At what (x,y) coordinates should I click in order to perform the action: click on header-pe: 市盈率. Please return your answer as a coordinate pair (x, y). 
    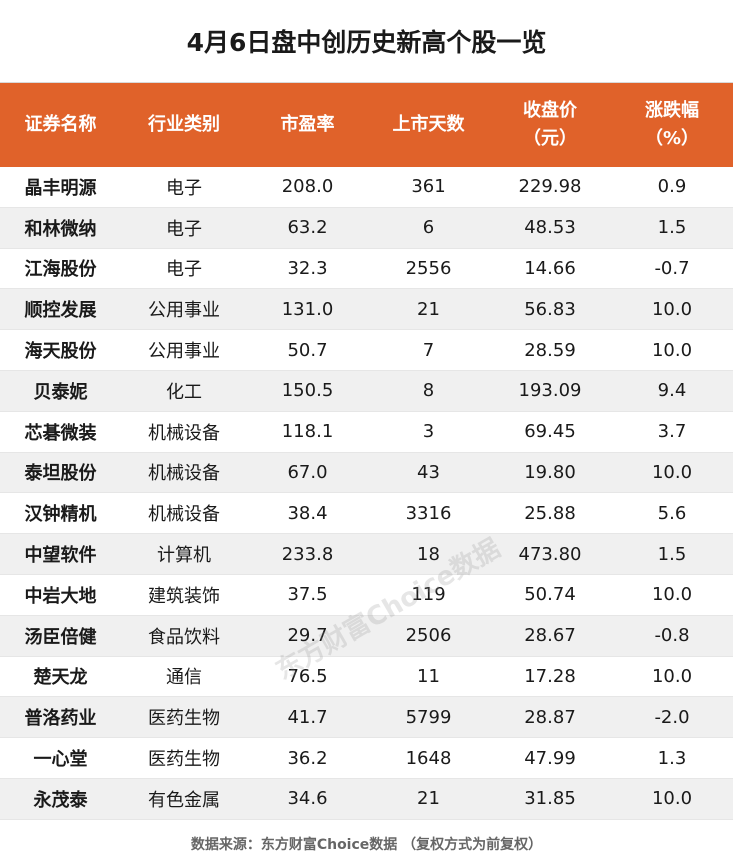
    Looking at the image, I should click on (307, 124).